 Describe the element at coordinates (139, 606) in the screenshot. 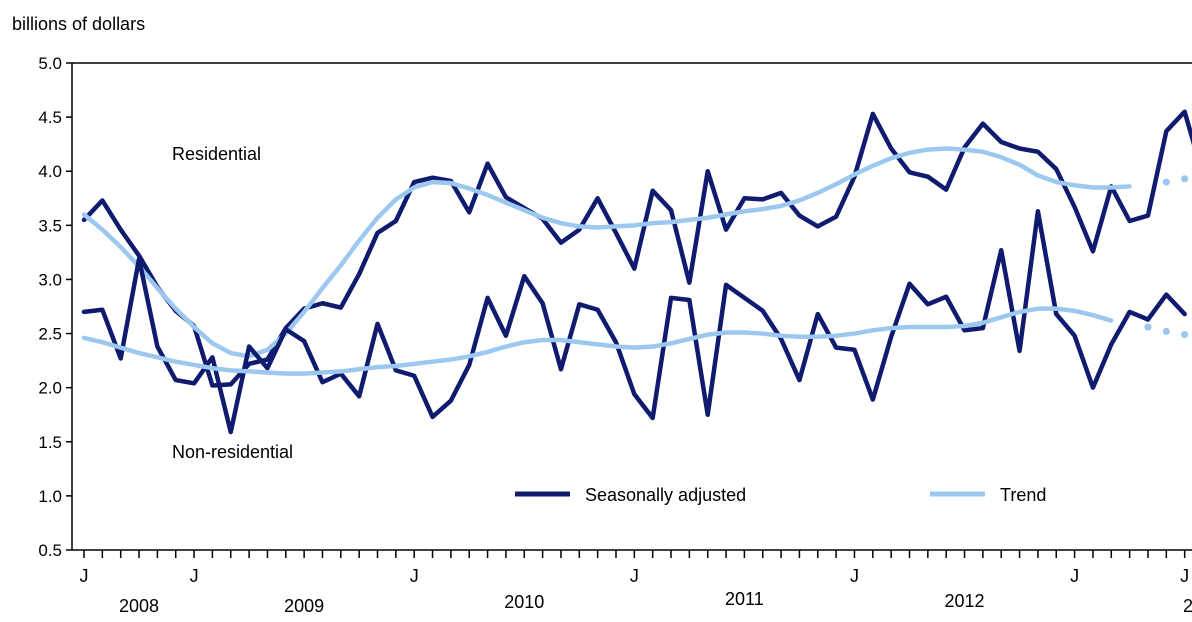

I see `x-year-label: 2008` at that location.